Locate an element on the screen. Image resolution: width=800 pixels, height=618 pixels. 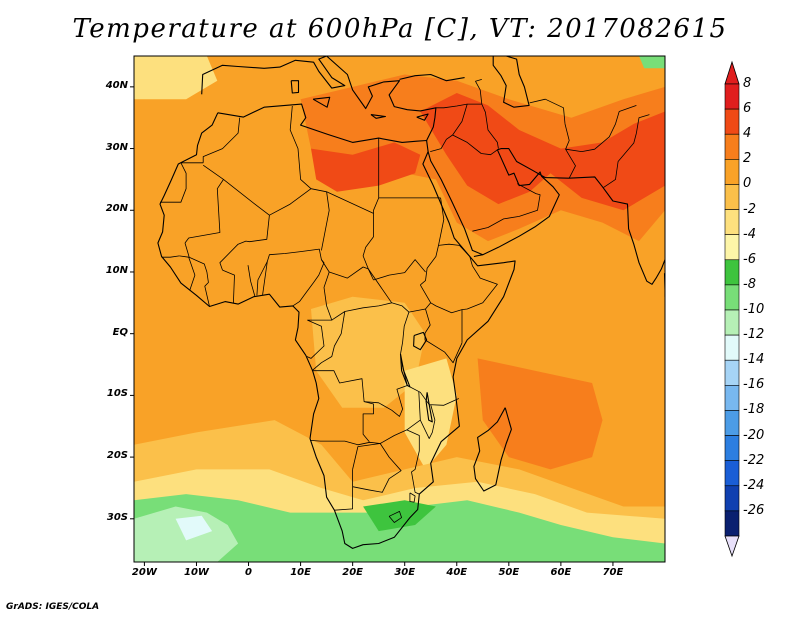
colorbar is located at coordinates (732, 309).